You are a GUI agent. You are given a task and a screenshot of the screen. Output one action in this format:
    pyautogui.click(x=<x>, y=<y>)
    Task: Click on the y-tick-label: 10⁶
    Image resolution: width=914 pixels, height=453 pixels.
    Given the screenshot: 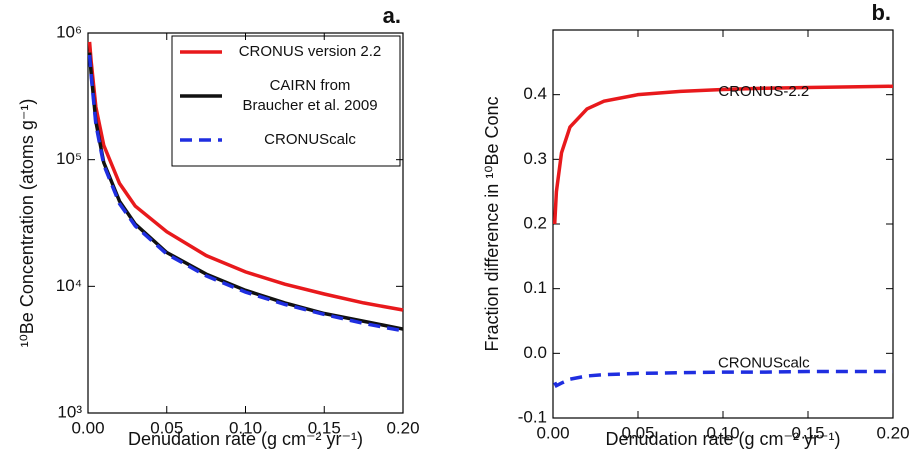 What is the action you would take?
    pyautogui.click(x=69, y=31)
    